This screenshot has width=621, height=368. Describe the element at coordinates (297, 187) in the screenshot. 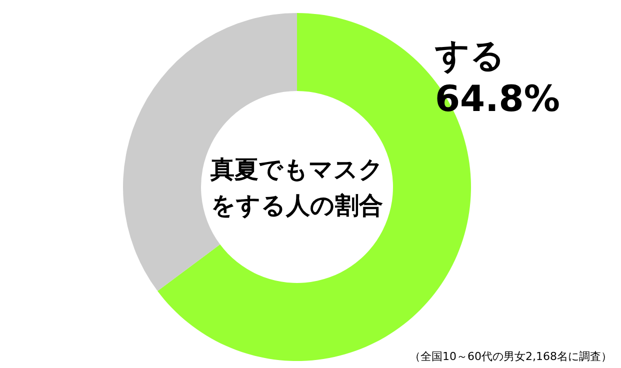

I see `text: 真夏でもマスクをする人の割合` at that location.